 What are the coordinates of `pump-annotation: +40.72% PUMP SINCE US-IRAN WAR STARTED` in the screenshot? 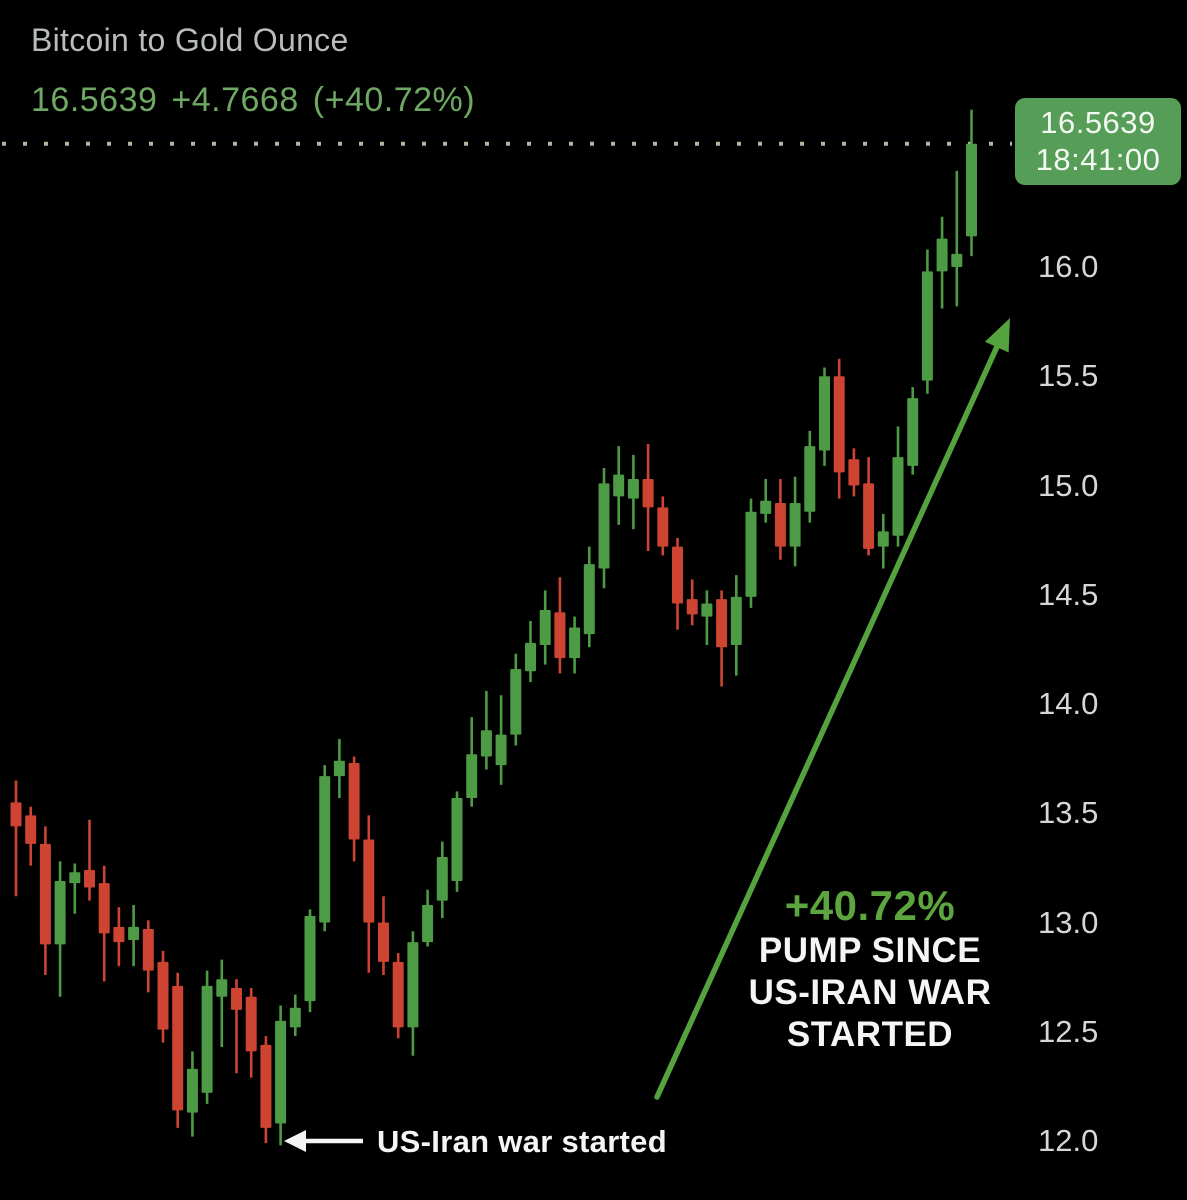 It's located at (870, 969).